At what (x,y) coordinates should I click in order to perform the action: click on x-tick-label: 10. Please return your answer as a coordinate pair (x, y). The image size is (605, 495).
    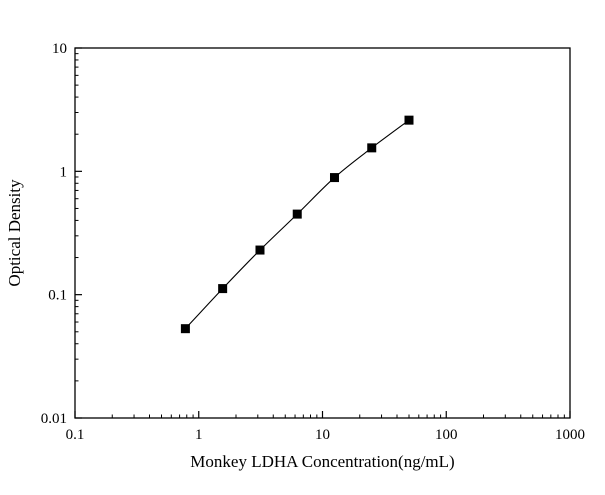
    Looking at the image, I should click on (322, 435).